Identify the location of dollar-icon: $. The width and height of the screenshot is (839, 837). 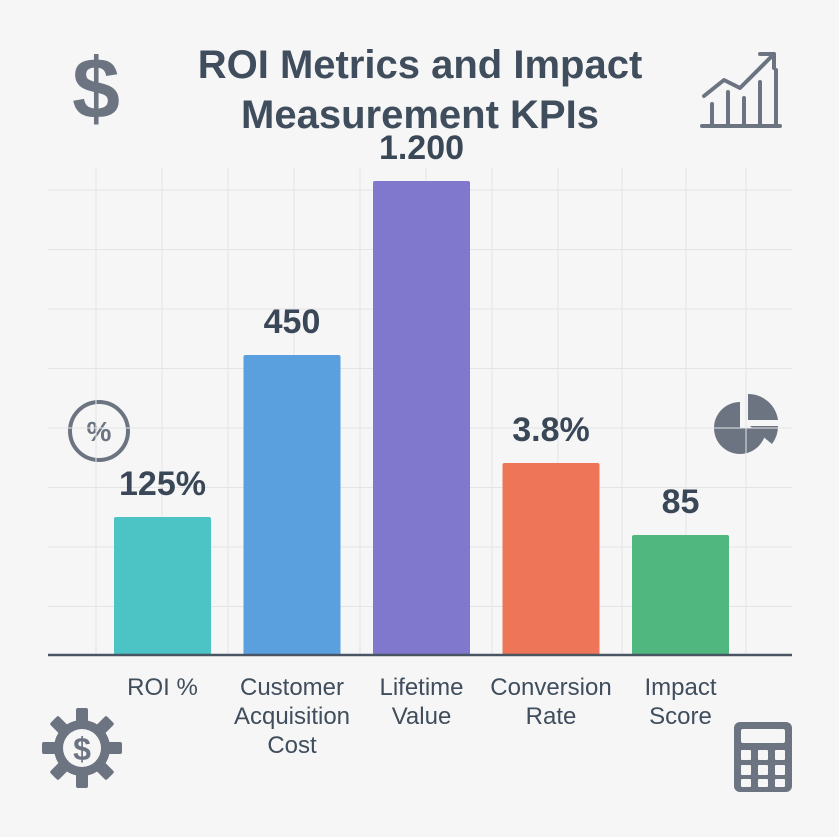
(96, 87).